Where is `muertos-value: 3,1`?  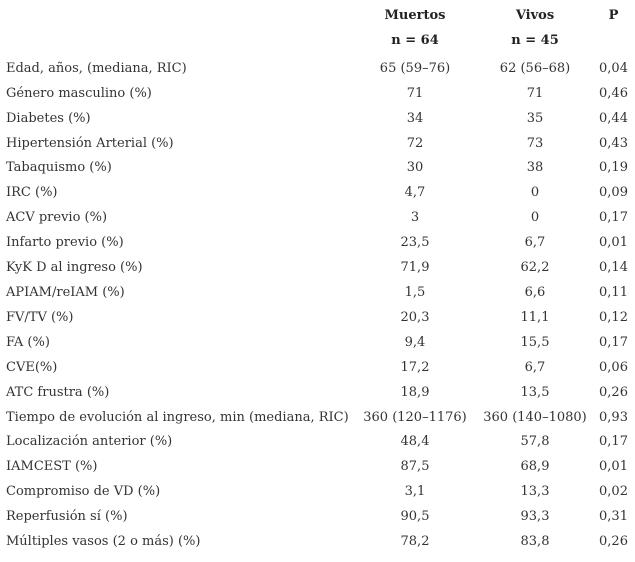
muertos-value: 3,1 is located at coordinates (415, 492).